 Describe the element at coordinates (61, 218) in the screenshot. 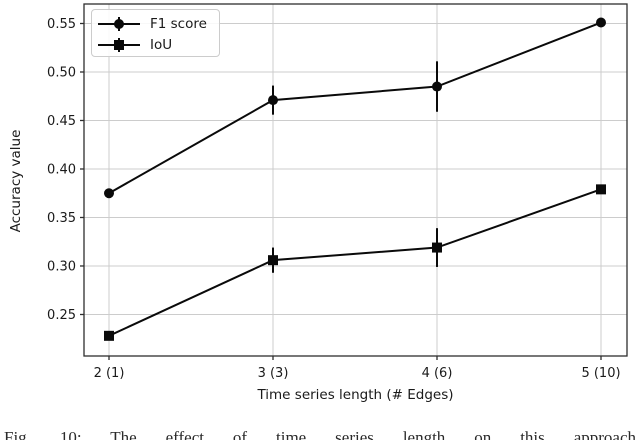

I see `y-tick-label: 0.35` at that location.